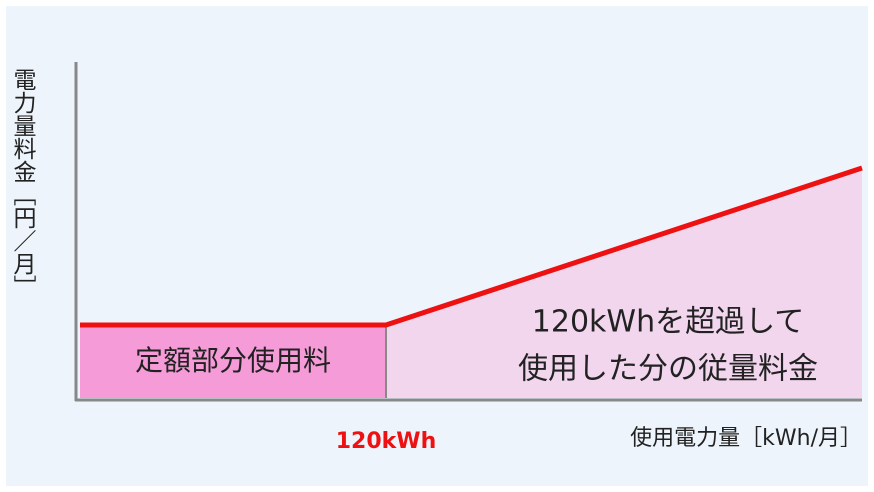 This screenshot has height=492, width=874. I want to click on y-axis-label: 電力量料金［円／月］, so click(23, 183).